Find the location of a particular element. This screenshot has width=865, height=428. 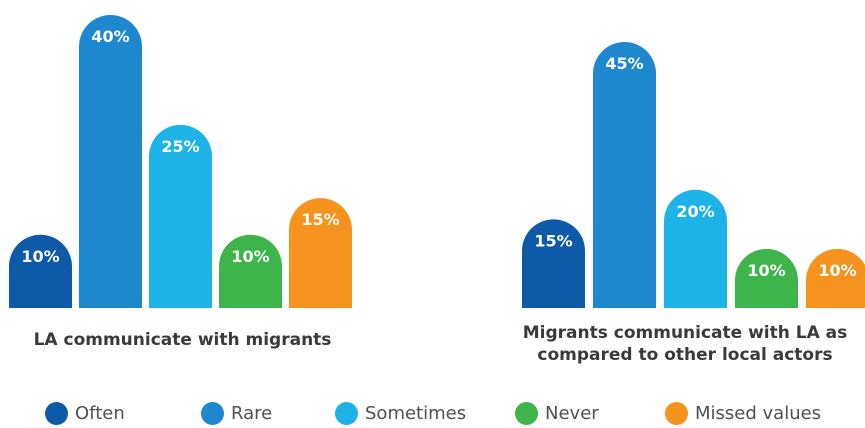

chart-2-bar-never is located at coordinates (766, 278).